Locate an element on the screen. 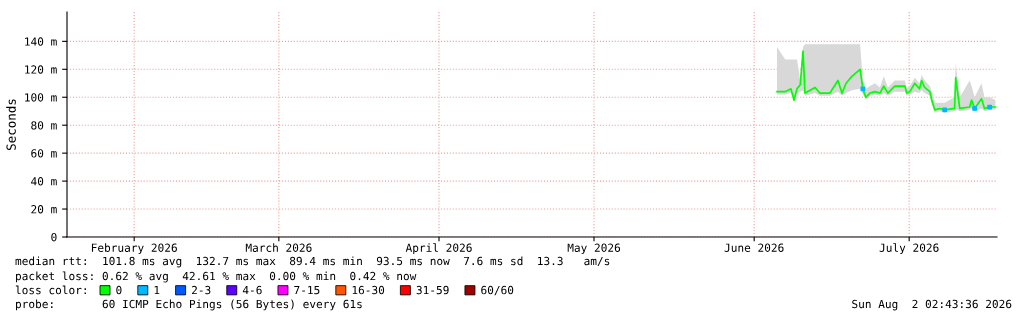 The image size is (1028, 319). legend-label: 60/60 is located at coordinates (497, 290).